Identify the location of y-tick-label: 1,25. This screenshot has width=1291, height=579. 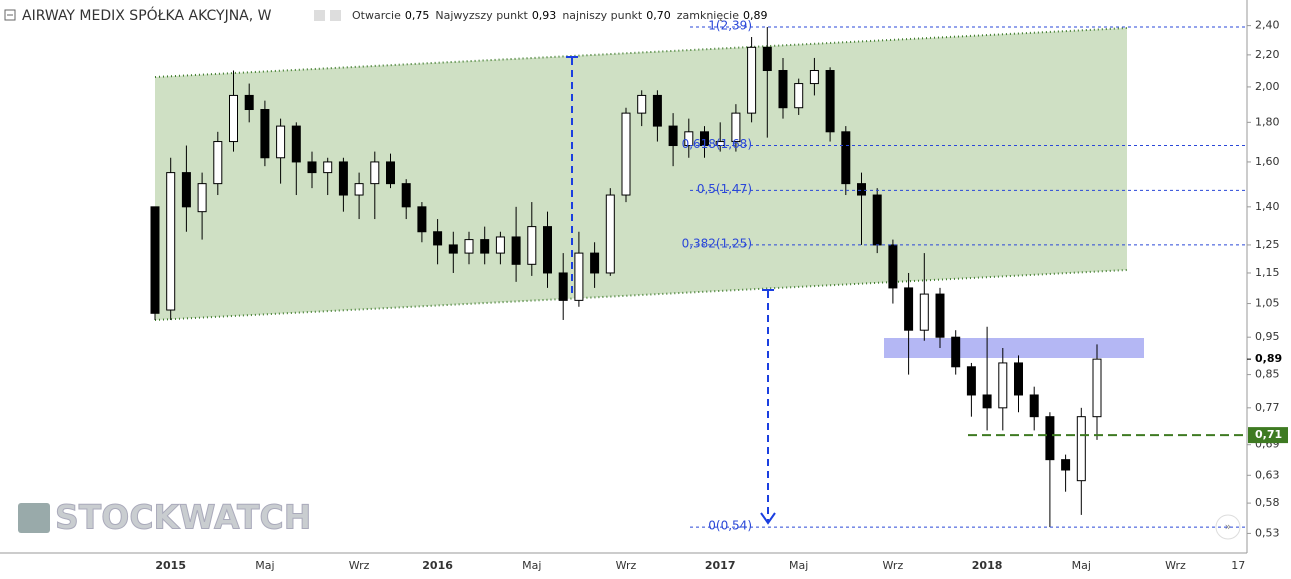
(1267, 244).